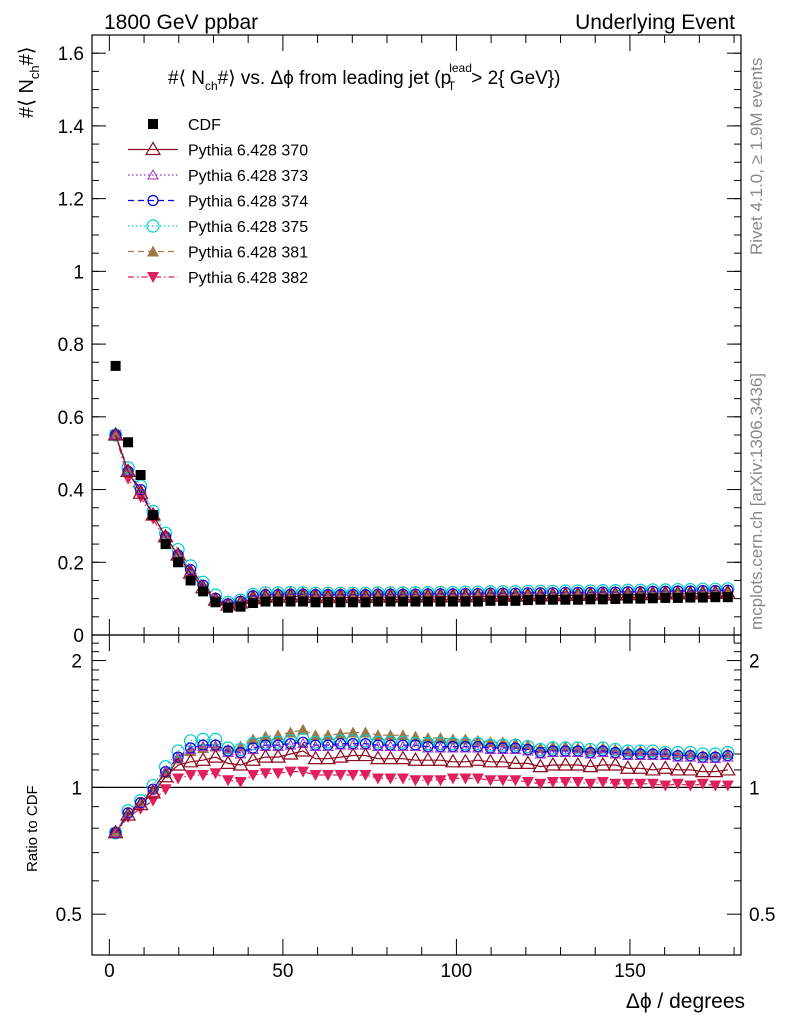 This screenshot has height=1024, width=786. What do you see at coordinates (421, 520) in the screenshot?
I see `main-series-line` at bounding box center [421, 520].